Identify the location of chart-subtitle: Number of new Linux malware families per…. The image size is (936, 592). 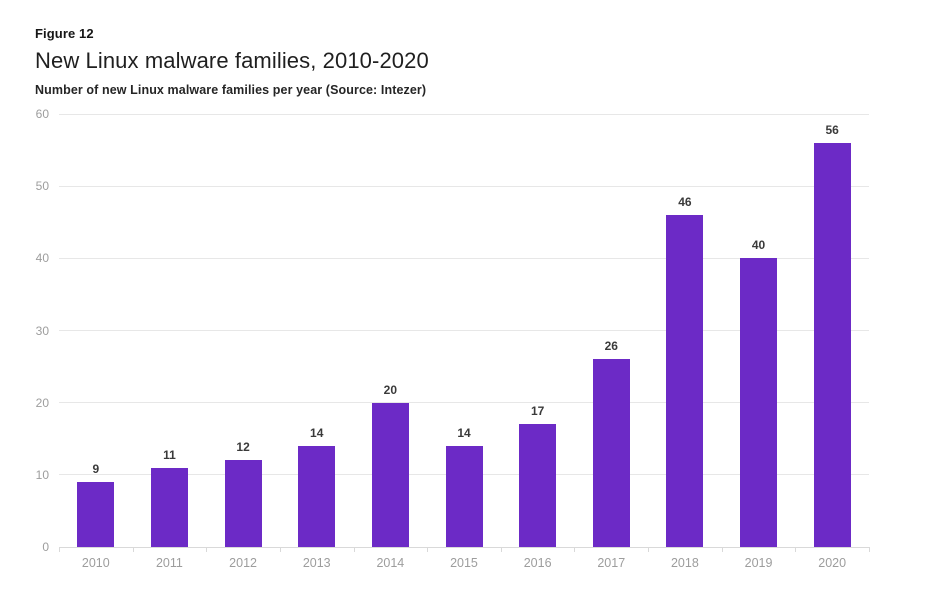
(231, 90).